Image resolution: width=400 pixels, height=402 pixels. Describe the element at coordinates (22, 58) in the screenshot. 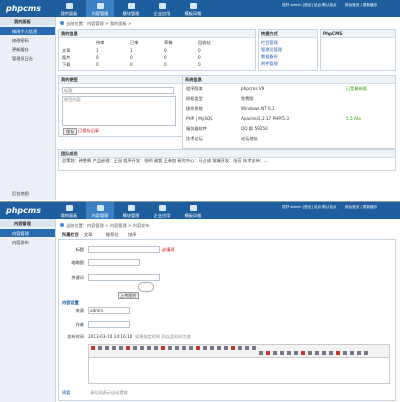

I see `sidebar-item: 管理员日志` at that location.